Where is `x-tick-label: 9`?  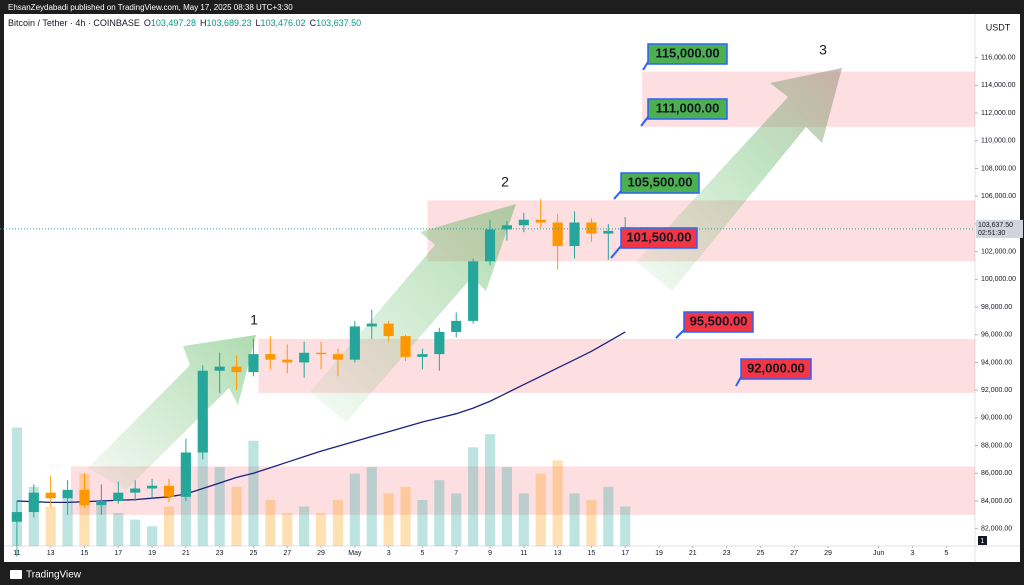
x-tick-label: 9 is located at coordinates (490, 553).